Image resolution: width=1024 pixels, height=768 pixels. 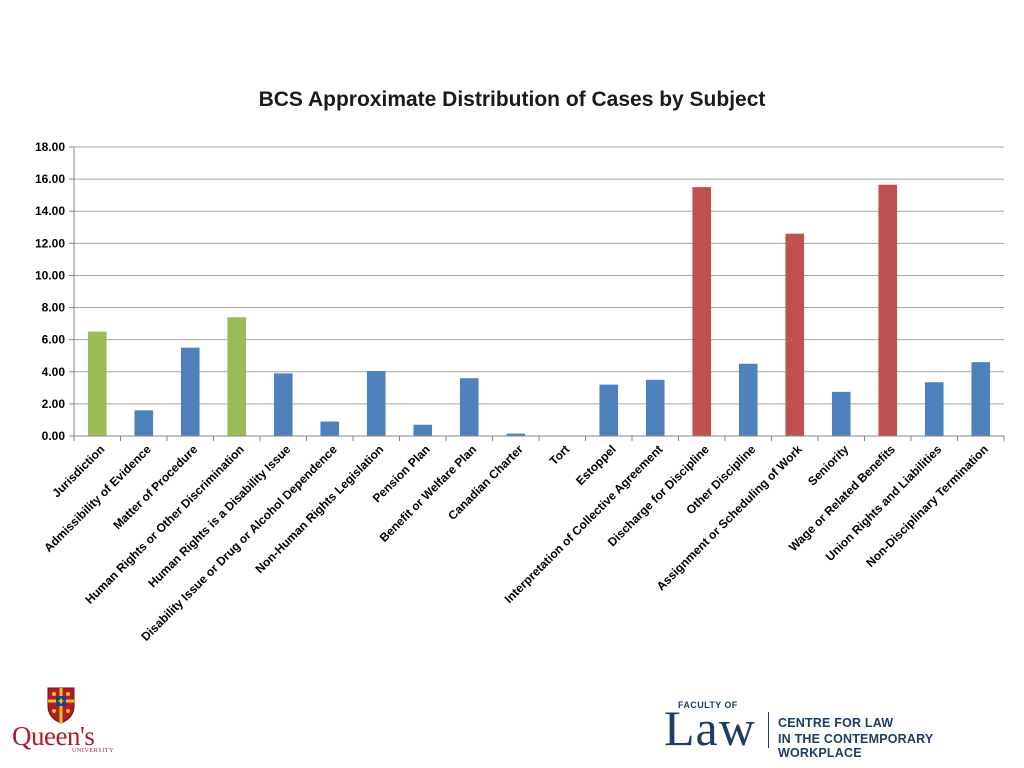 What do you see at coordinates (50, 179) in the screenshot?
I see `y-tick-label: 16.00` at bounding box center [50, 179].